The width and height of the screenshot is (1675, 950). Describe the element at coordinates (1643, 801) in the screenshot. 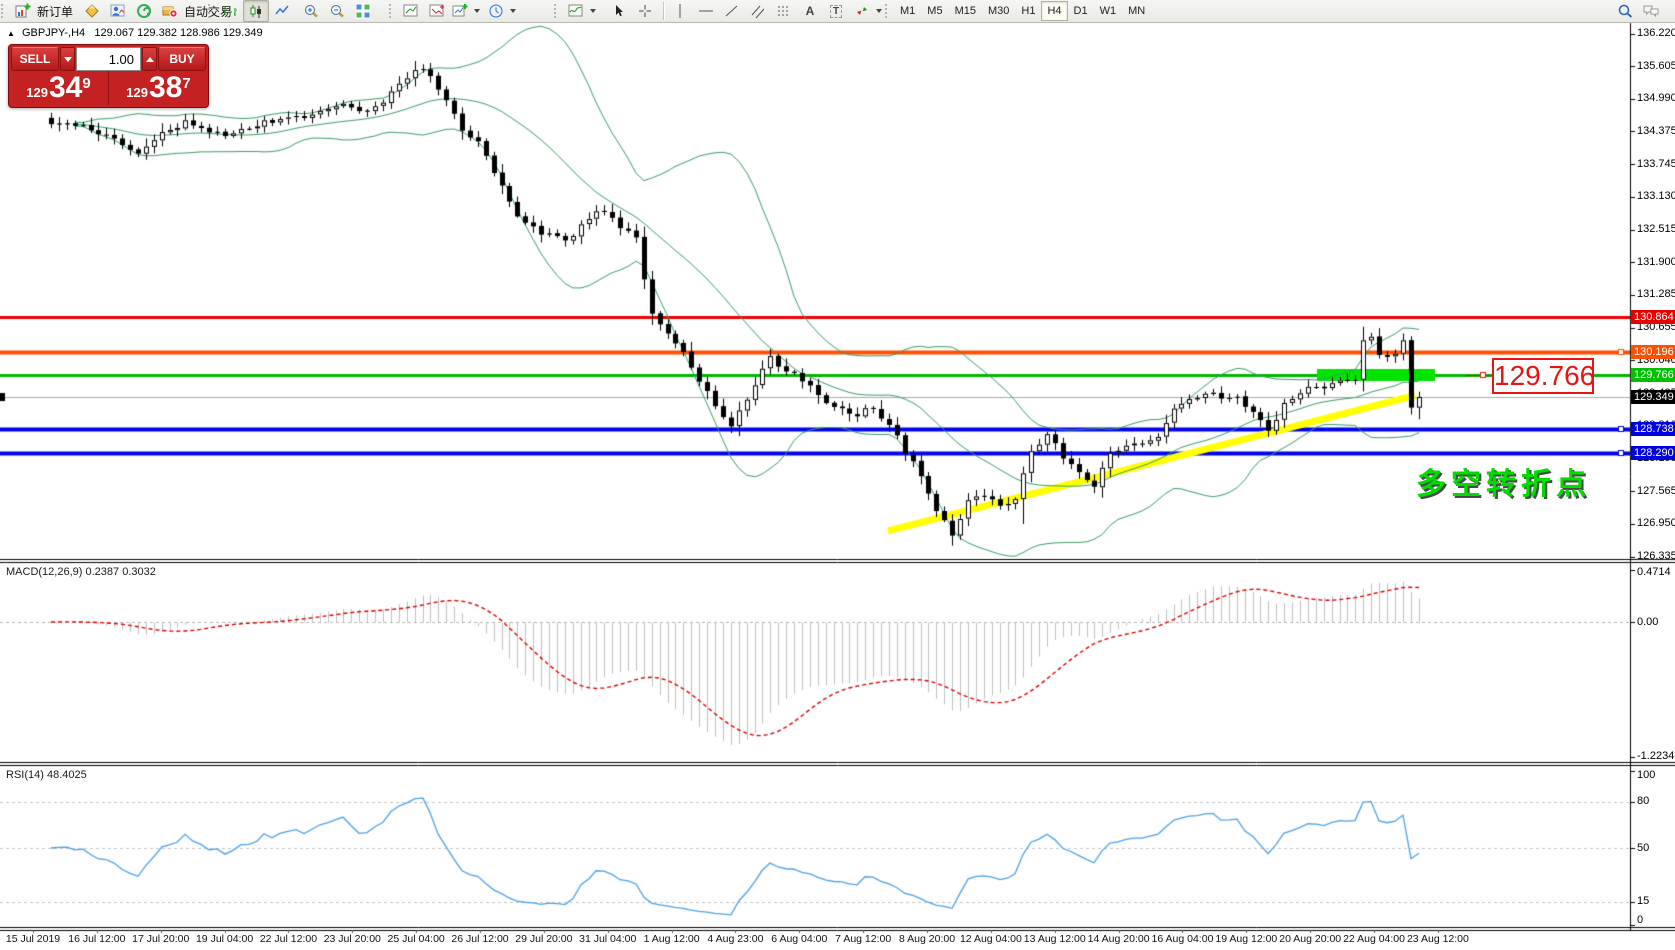

I see `rsi-tick-label: 80` at that location.